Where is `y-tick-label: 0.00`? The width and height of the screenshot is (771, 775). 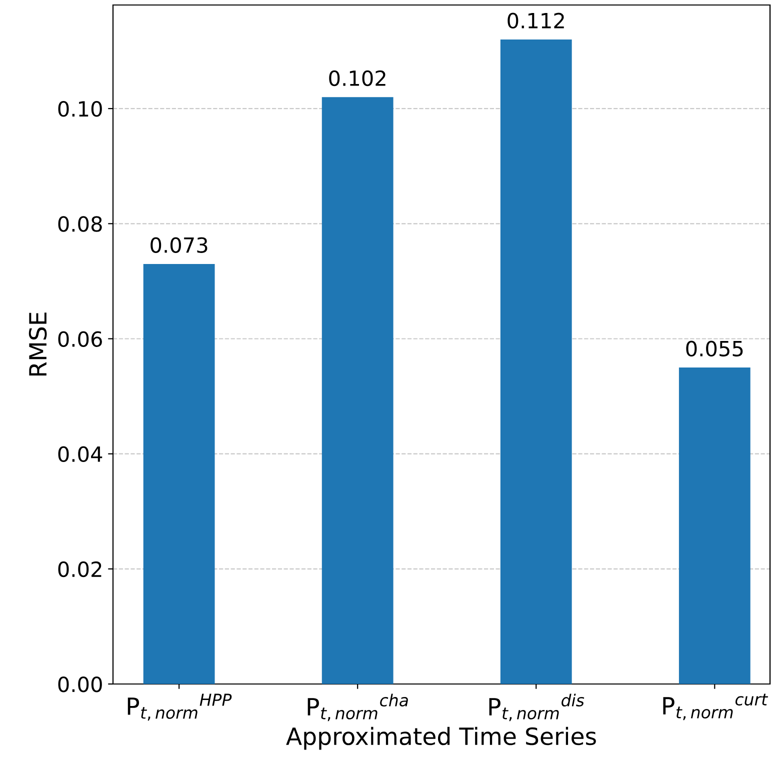 y-tick-label: 0.00 is located at coordinates (80, 684).